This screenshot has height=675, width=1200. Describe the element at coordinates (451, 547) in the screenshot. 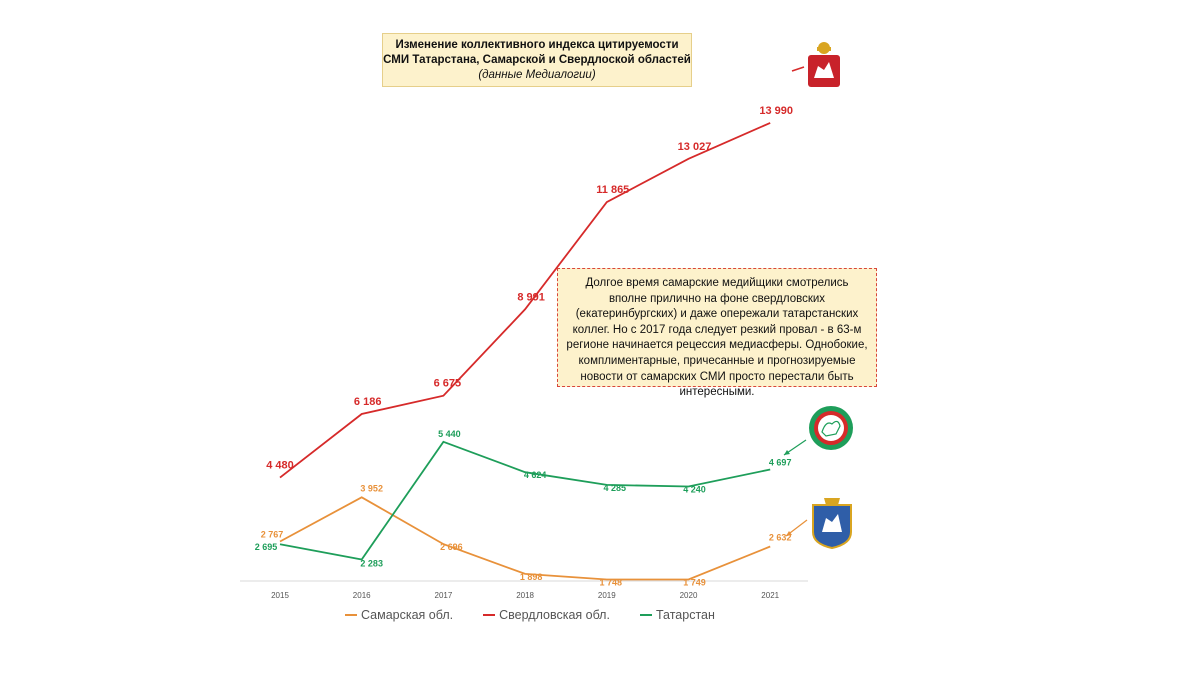

I see `data-label: 2 696` at that location.